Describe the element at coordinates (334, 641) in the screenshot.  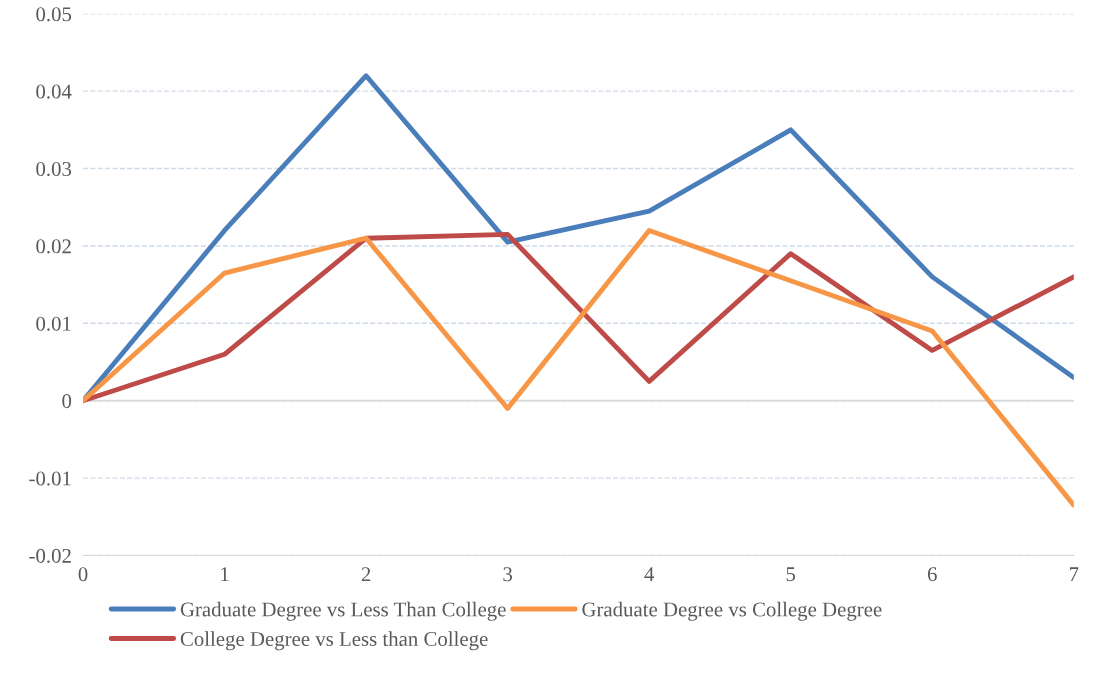
I see `legend-label: College Degree vs Less than College` at that location.